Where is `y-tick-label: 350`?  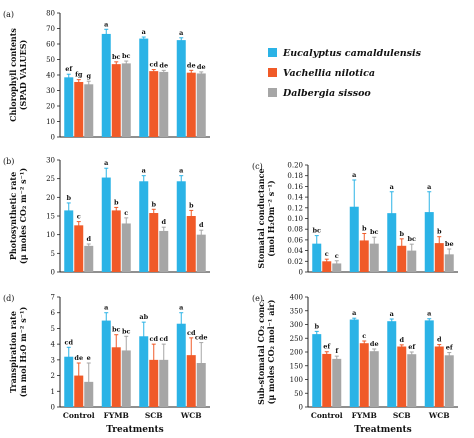 y-tick-label: 350 is located at coordinates (296, 311).